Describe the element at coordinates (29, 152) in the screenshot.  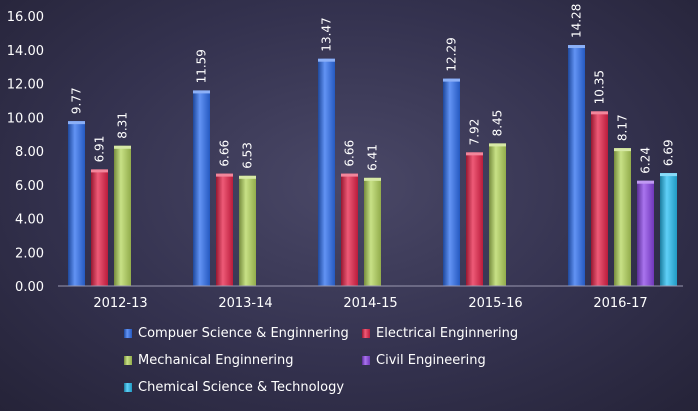
I see `y-tick-label: 8.00` at that location.